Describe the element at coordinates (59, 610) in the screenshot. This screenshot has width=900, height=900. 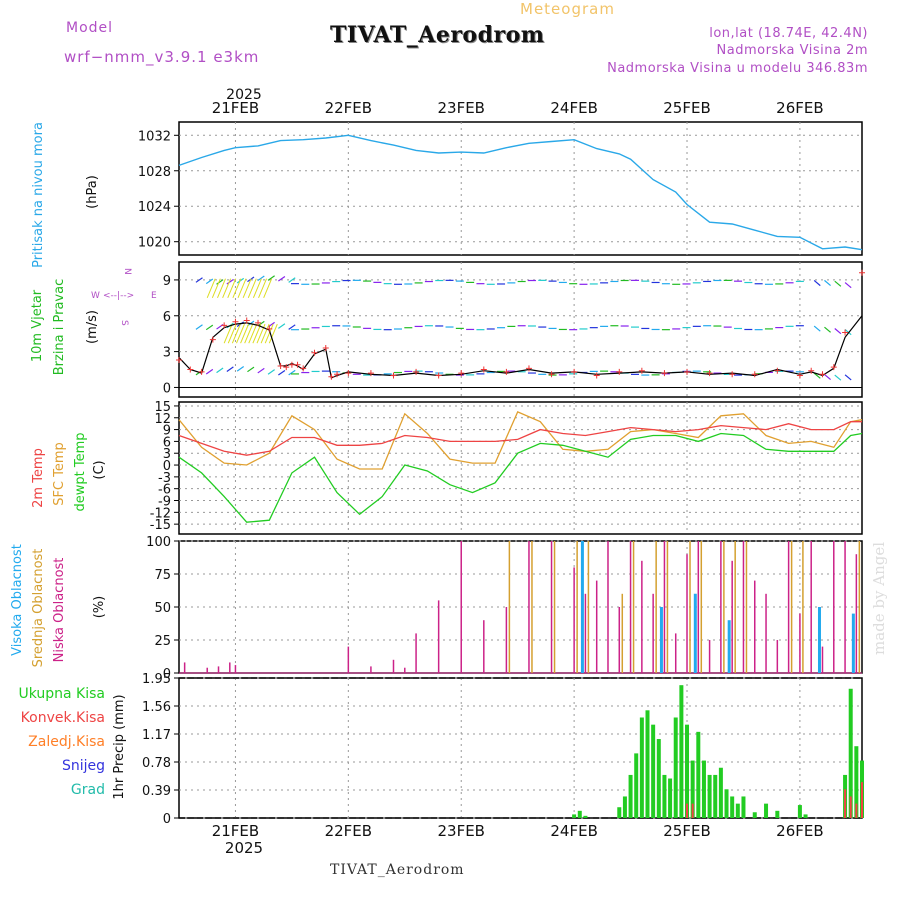
I see `low-cloud-title: Niska Oblacnost` at that location.